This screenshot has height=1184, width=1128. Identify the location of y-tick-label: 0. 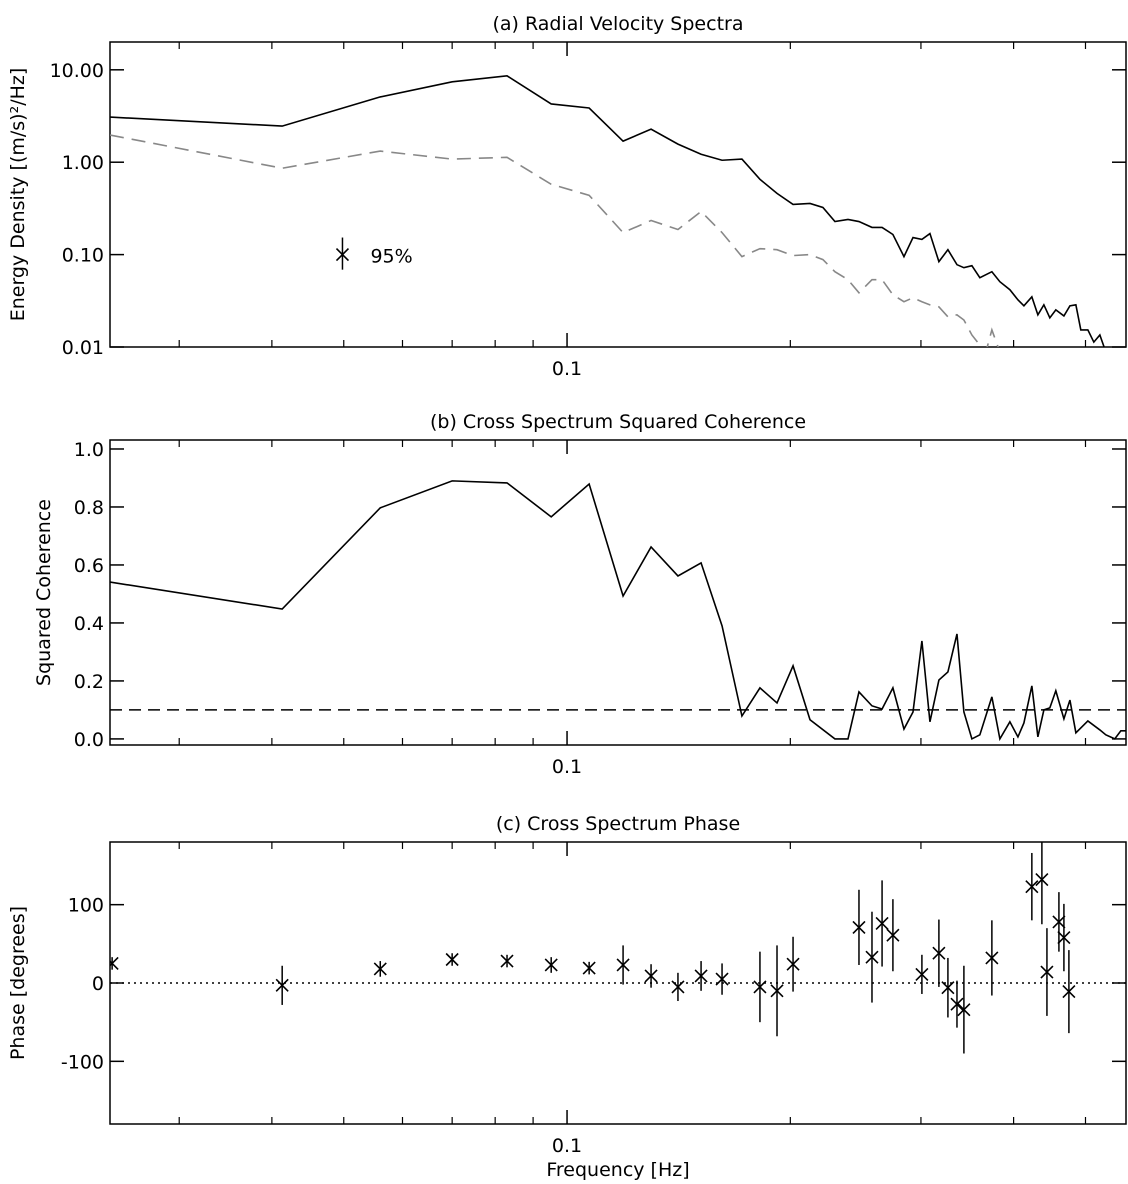
(98, 984).